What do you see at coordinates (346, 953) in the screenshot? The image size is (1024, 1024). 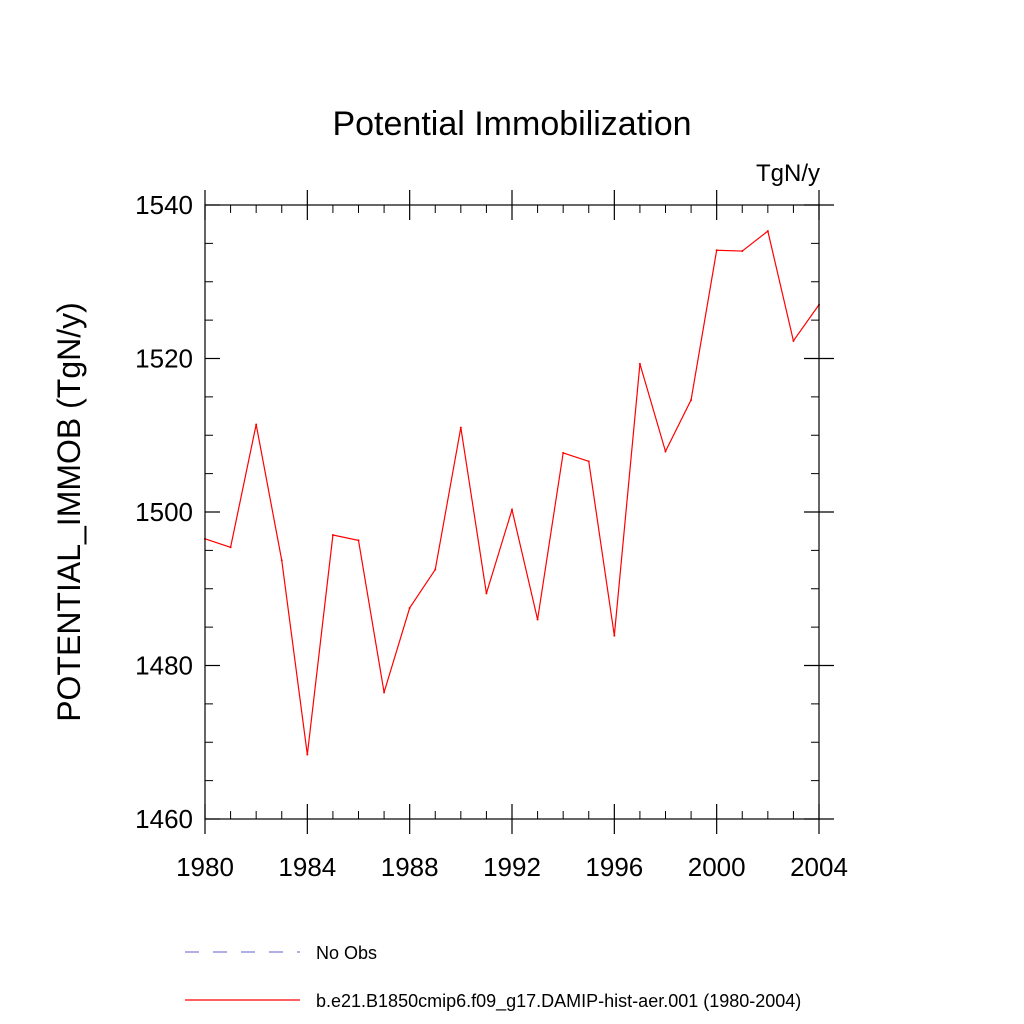 I see `legend-label: No Obs` at bounding box center [346, 953].